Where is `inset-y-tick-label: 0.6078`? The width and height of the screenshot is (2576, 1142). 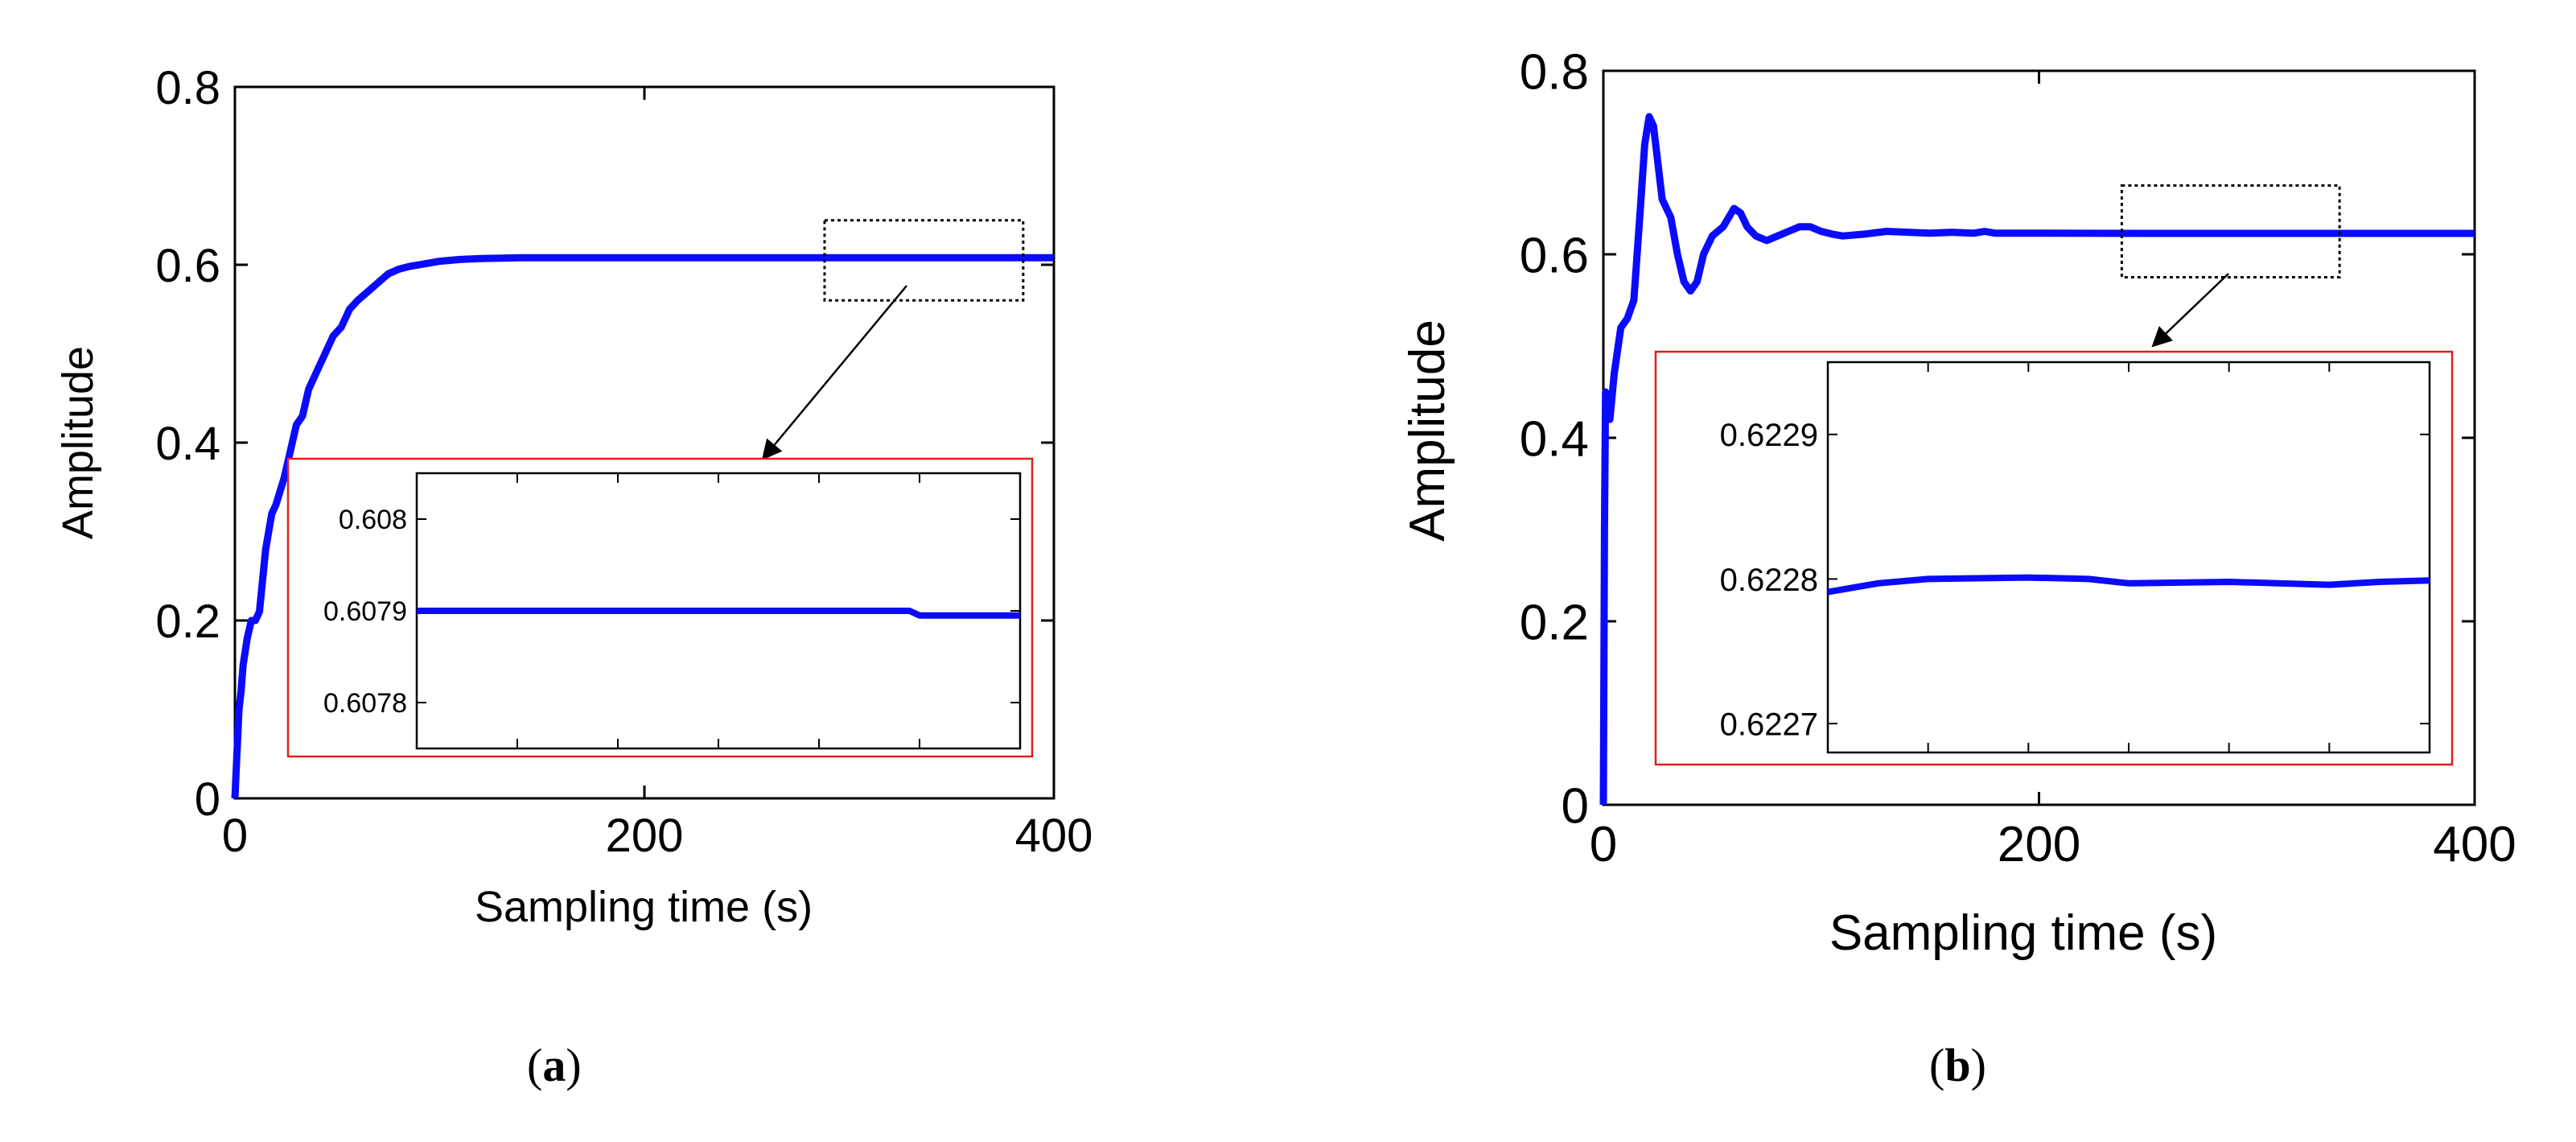
inset-y-tick-label: 0.6078 is located at coordinates (365, 703).